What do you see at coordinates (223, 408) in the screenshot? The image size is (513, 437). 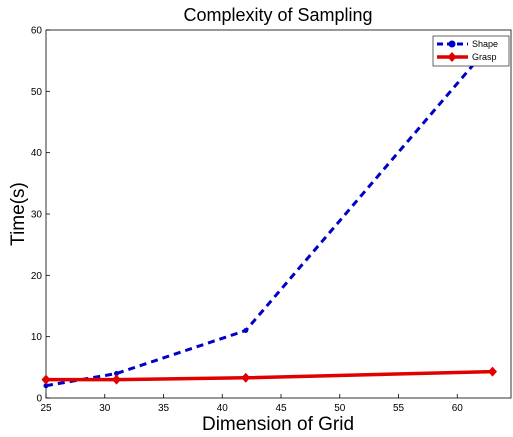 I see `x-tick-label: 40` at bounding box center [223, 408].